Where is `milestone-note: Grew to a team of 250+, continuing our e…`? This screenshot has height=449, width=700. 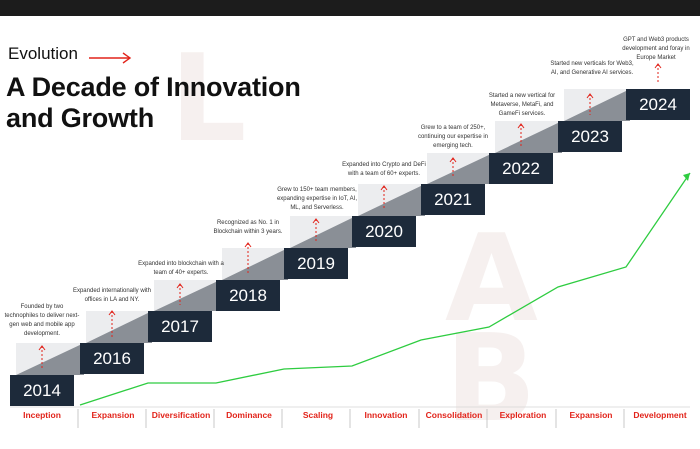
milestone-note: Grew to a team of 250+, continuing our e… is located at coordinates (453, 137).